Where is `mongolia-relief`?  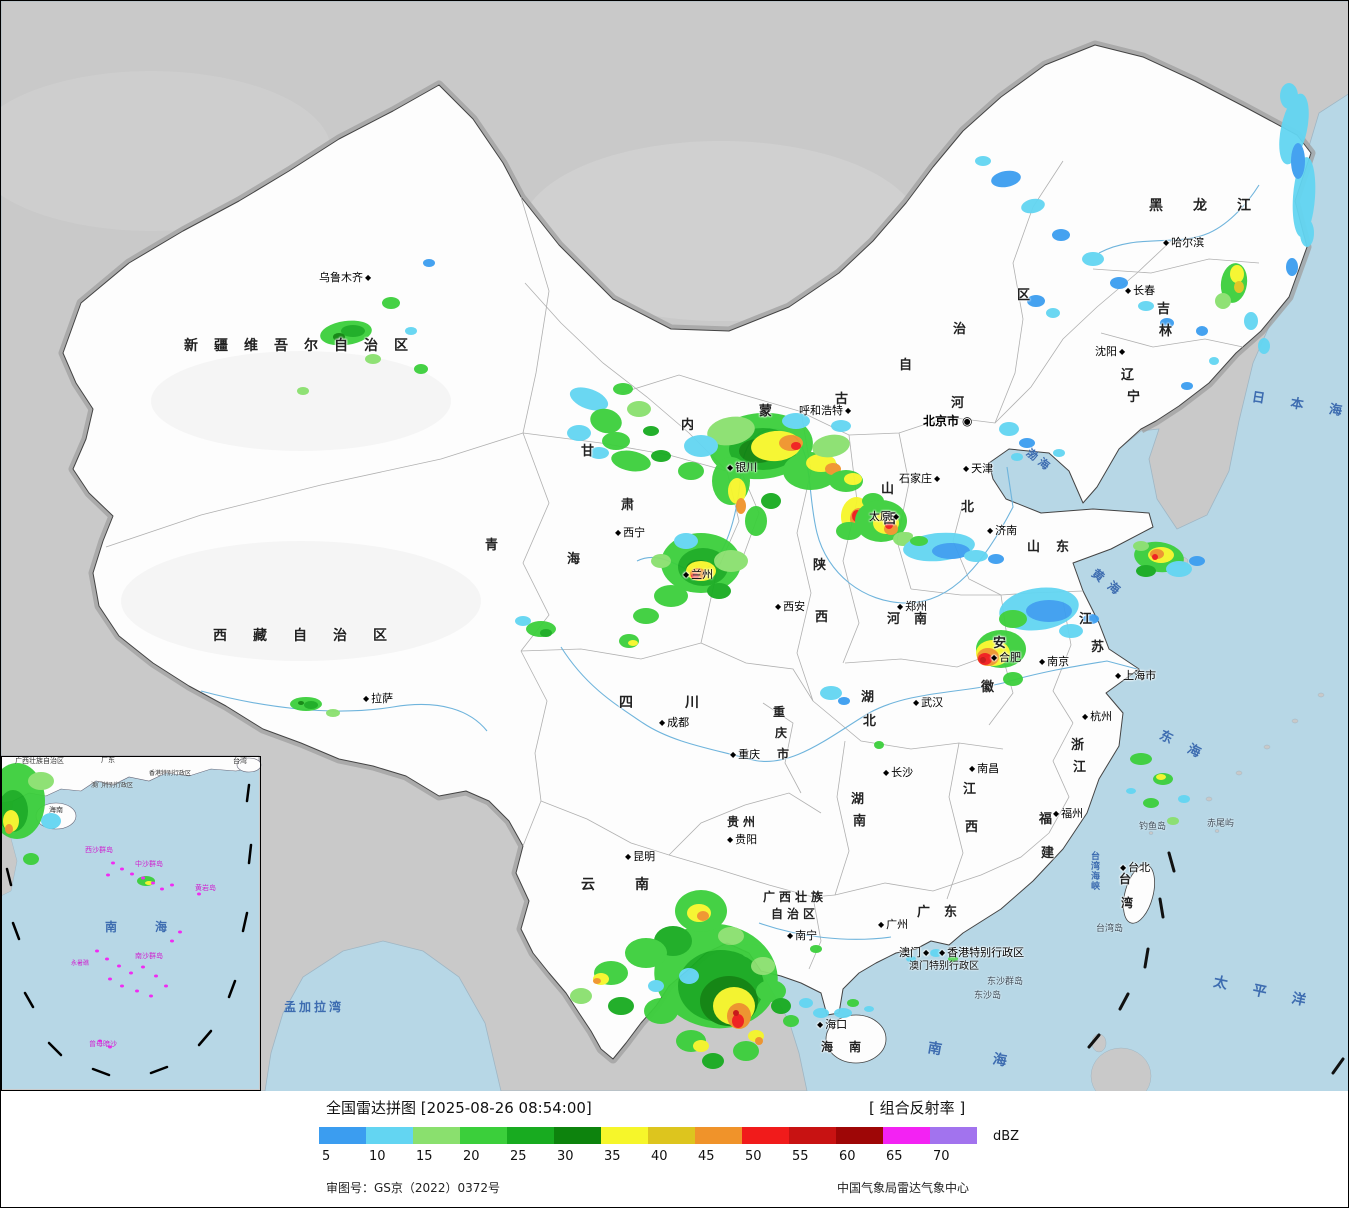 mongolia-relief is located at coordinates (721, 231).